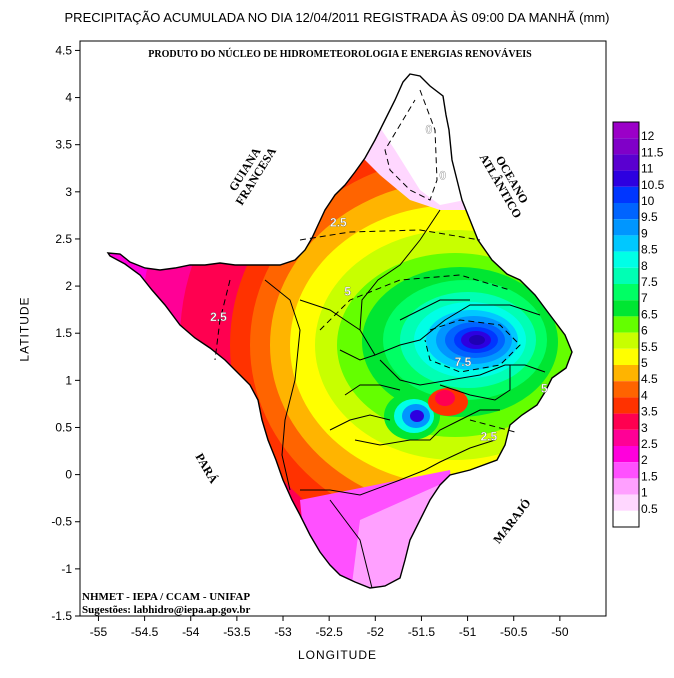 The height and width of the screenshot is (678, 674). What do you see at coordinates (63, 427) in the screenshot?
I see `y-tick-label: 0.5` at bounding box center [63, 427].